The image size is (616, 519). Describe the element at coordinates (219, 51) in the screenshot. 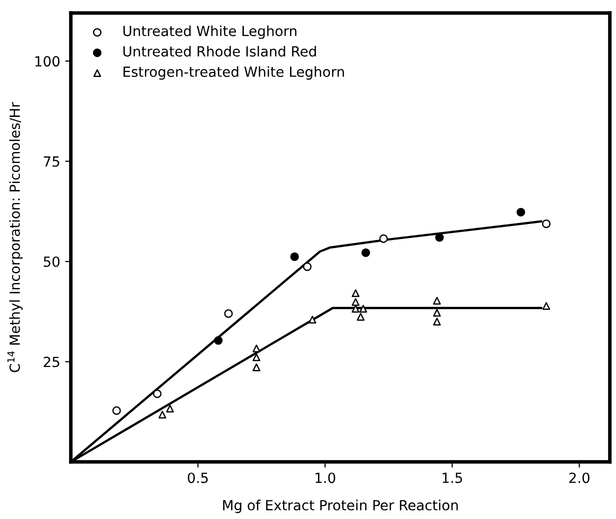

I see `legend-label: Untreated Rhode Island Red` at that location.